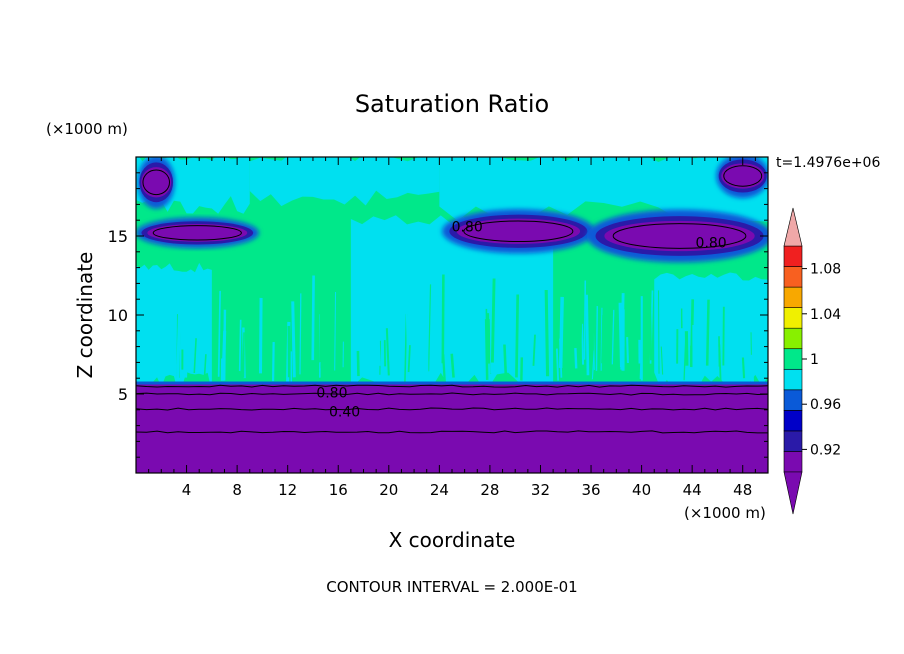  I want to click on x-tick-label: 12, so click(287, 490).